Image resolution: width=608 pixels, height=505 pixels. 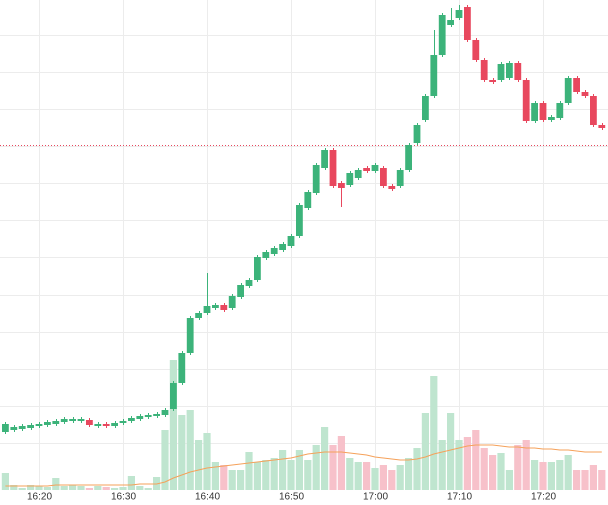 I want to click on volume-ma-line, so click(x=303, y=465).